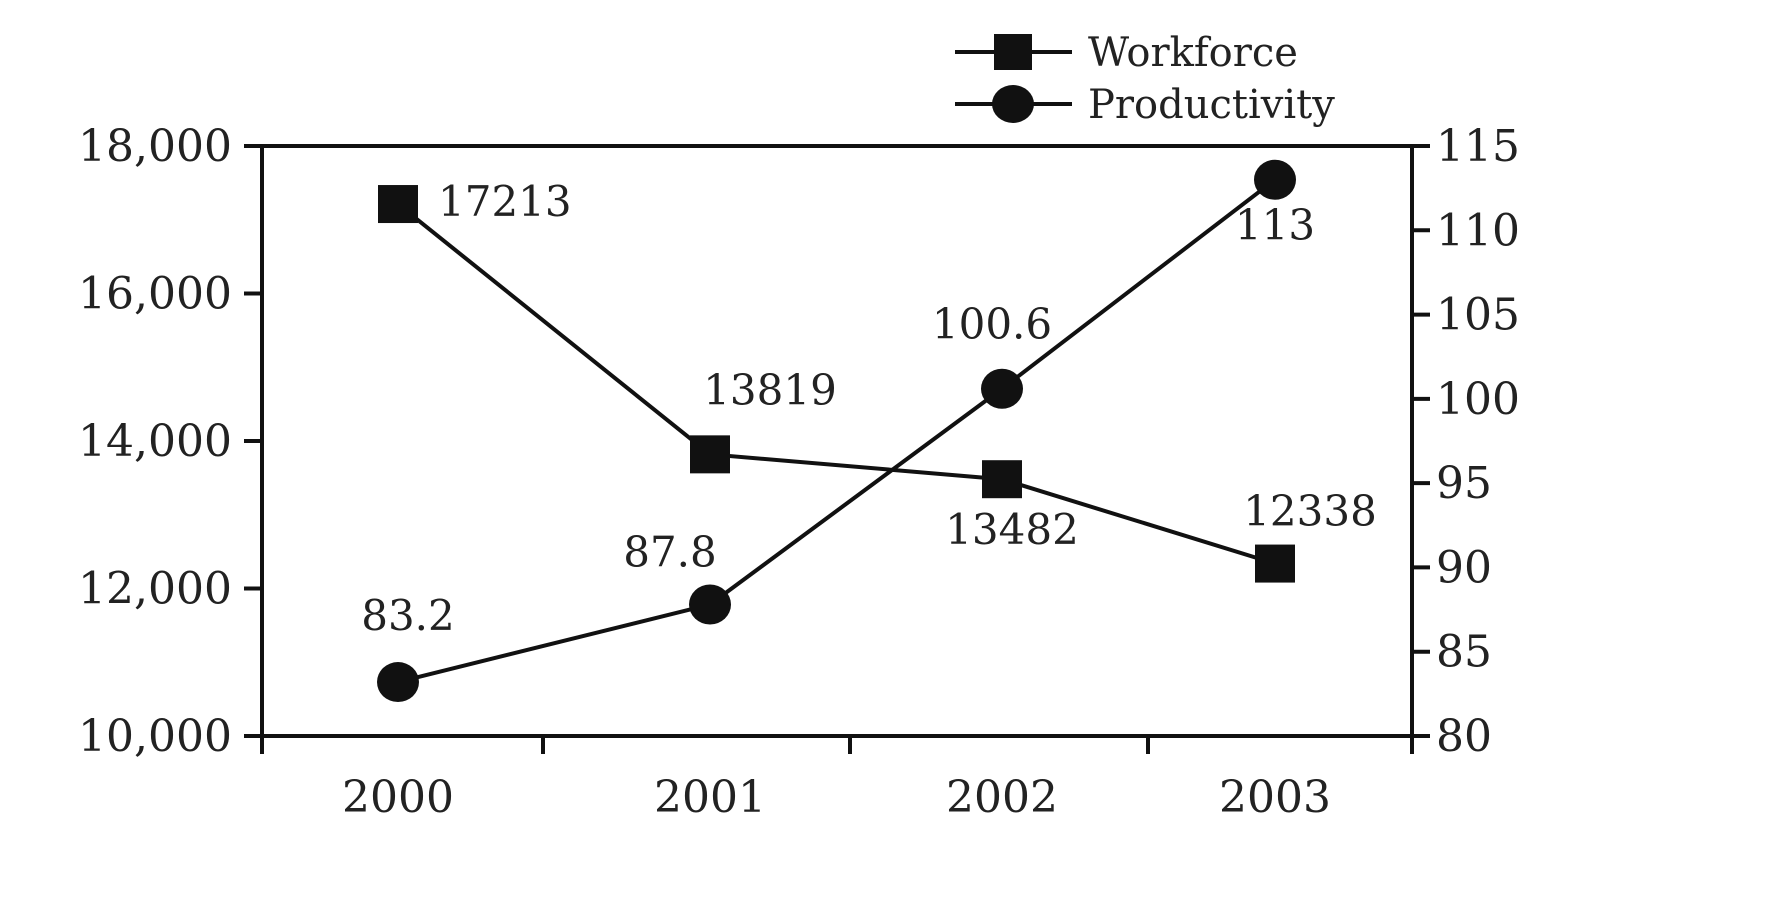  Describe the element at coordinates (155, 146) in the screenshot. I see `y-left-tick-label: 18,000` at that location.